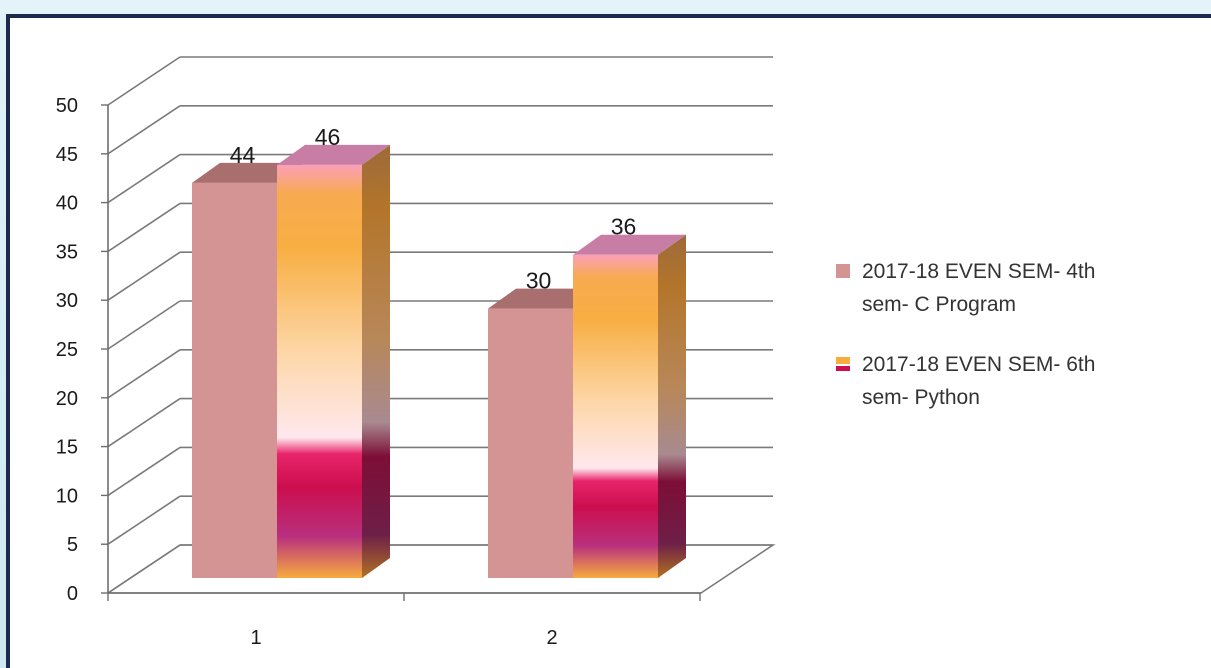 The image size is (1211, 668). Describe the element at coordinates (965, 381) in the screenshot. I see `legend-item: 2017-18 EVEN SEM- 6th sem- Python` at that location.